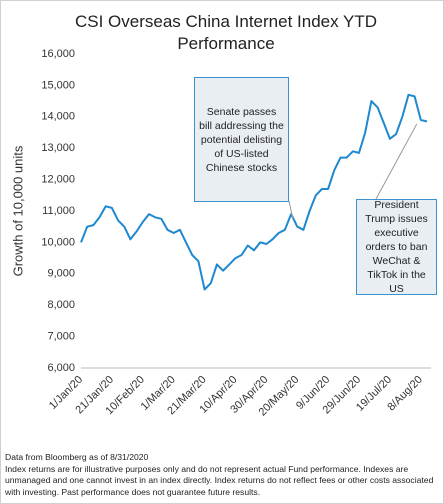 Image resolution: width=444 pixels, height=504 pixels. I want to click on y-tick-label: 6,000, so click(61, 368).